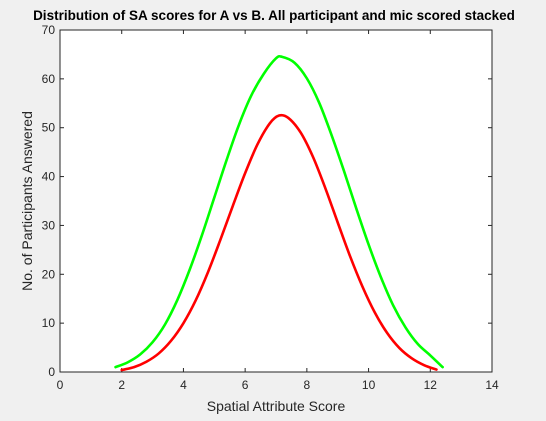  What do you see at coordinates (121, 385) in the screenshot?
I see `x-tick-label: 2` at bounding box center [121, 385].